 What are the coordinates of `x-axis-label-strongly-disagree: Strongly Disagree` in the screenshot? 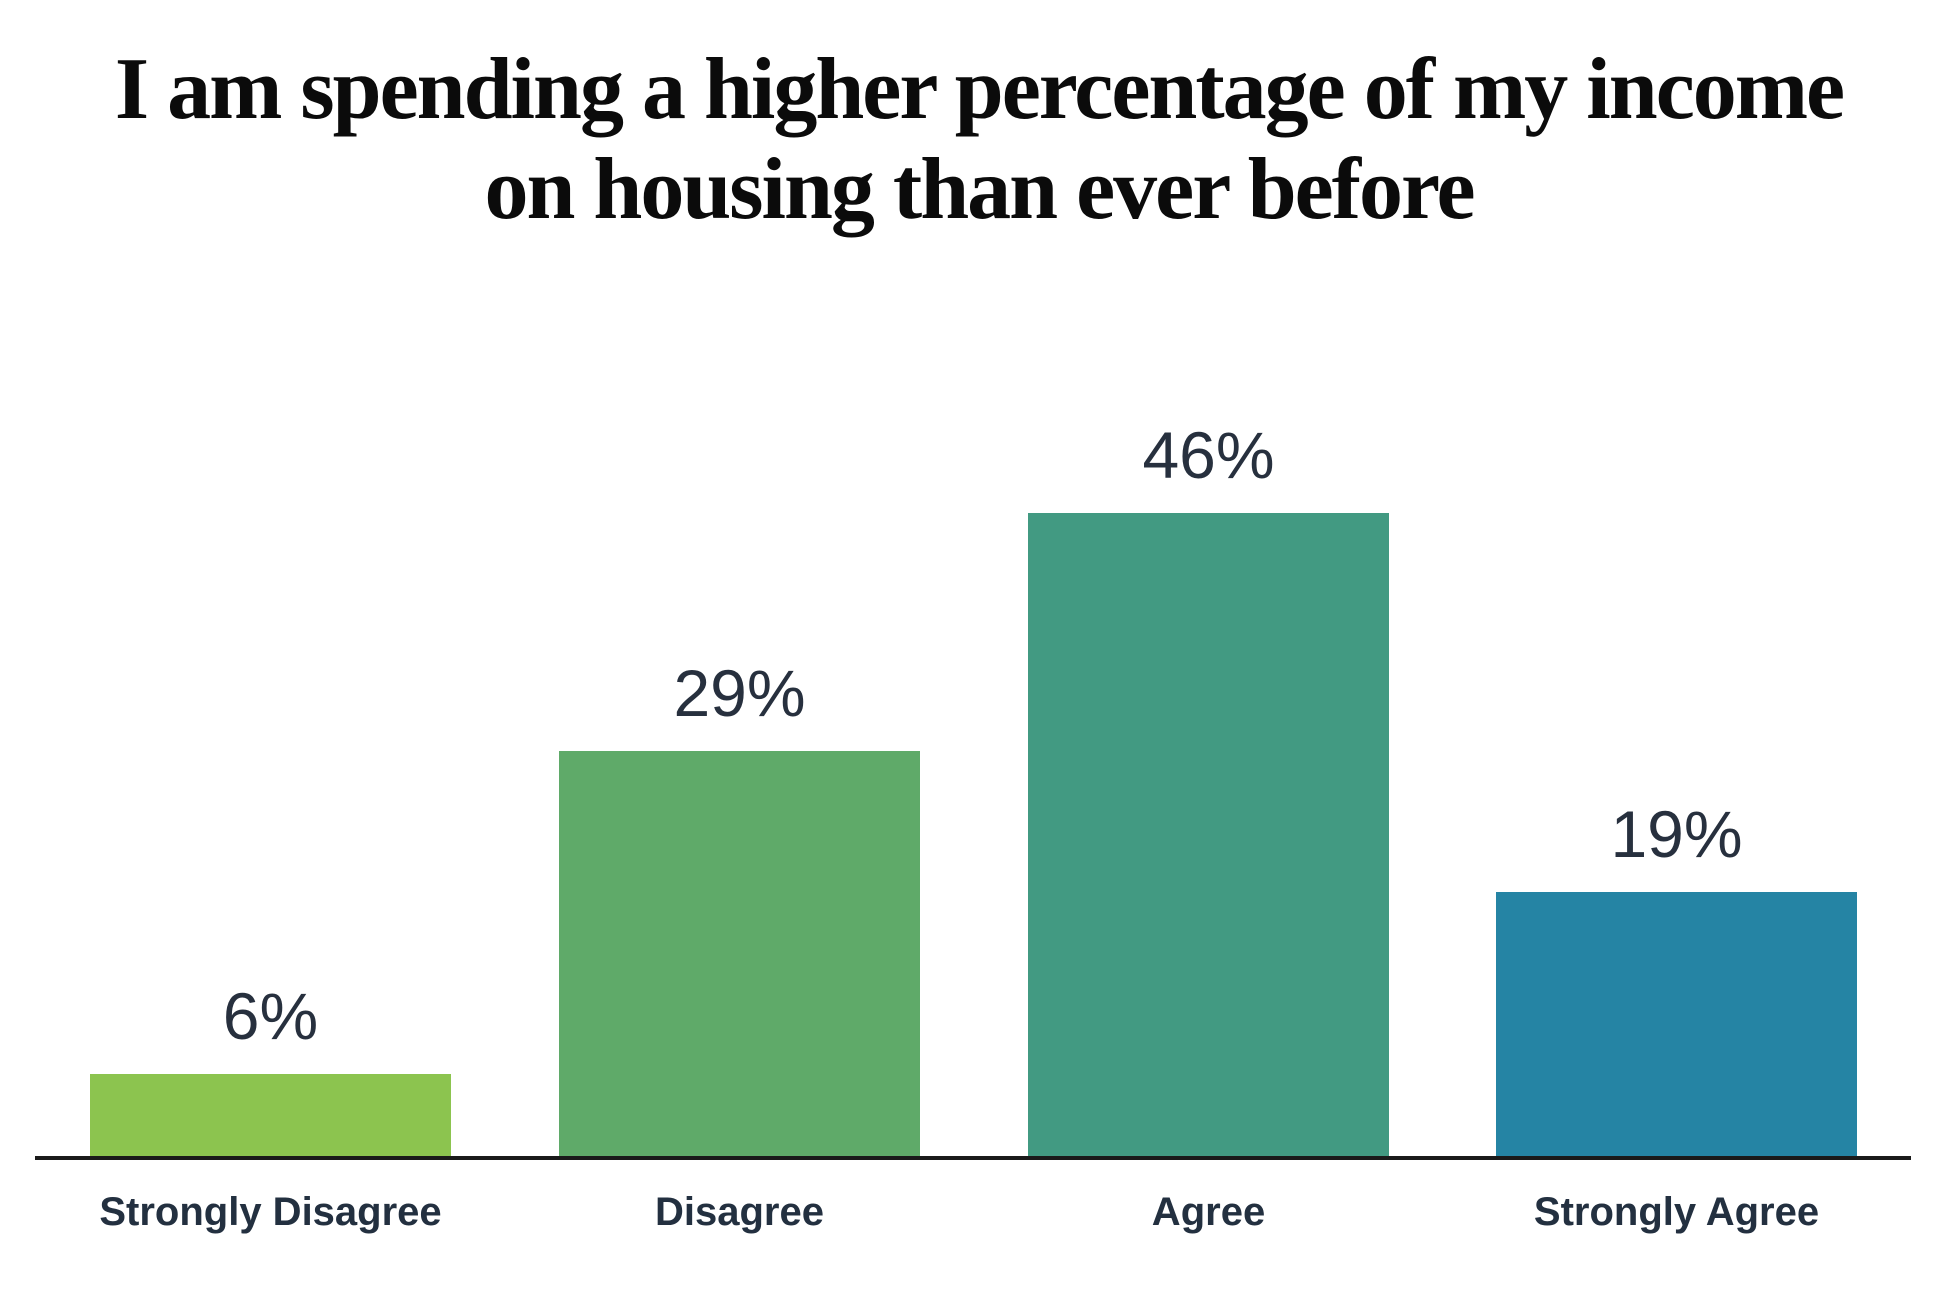 It's located at (270, 1212).